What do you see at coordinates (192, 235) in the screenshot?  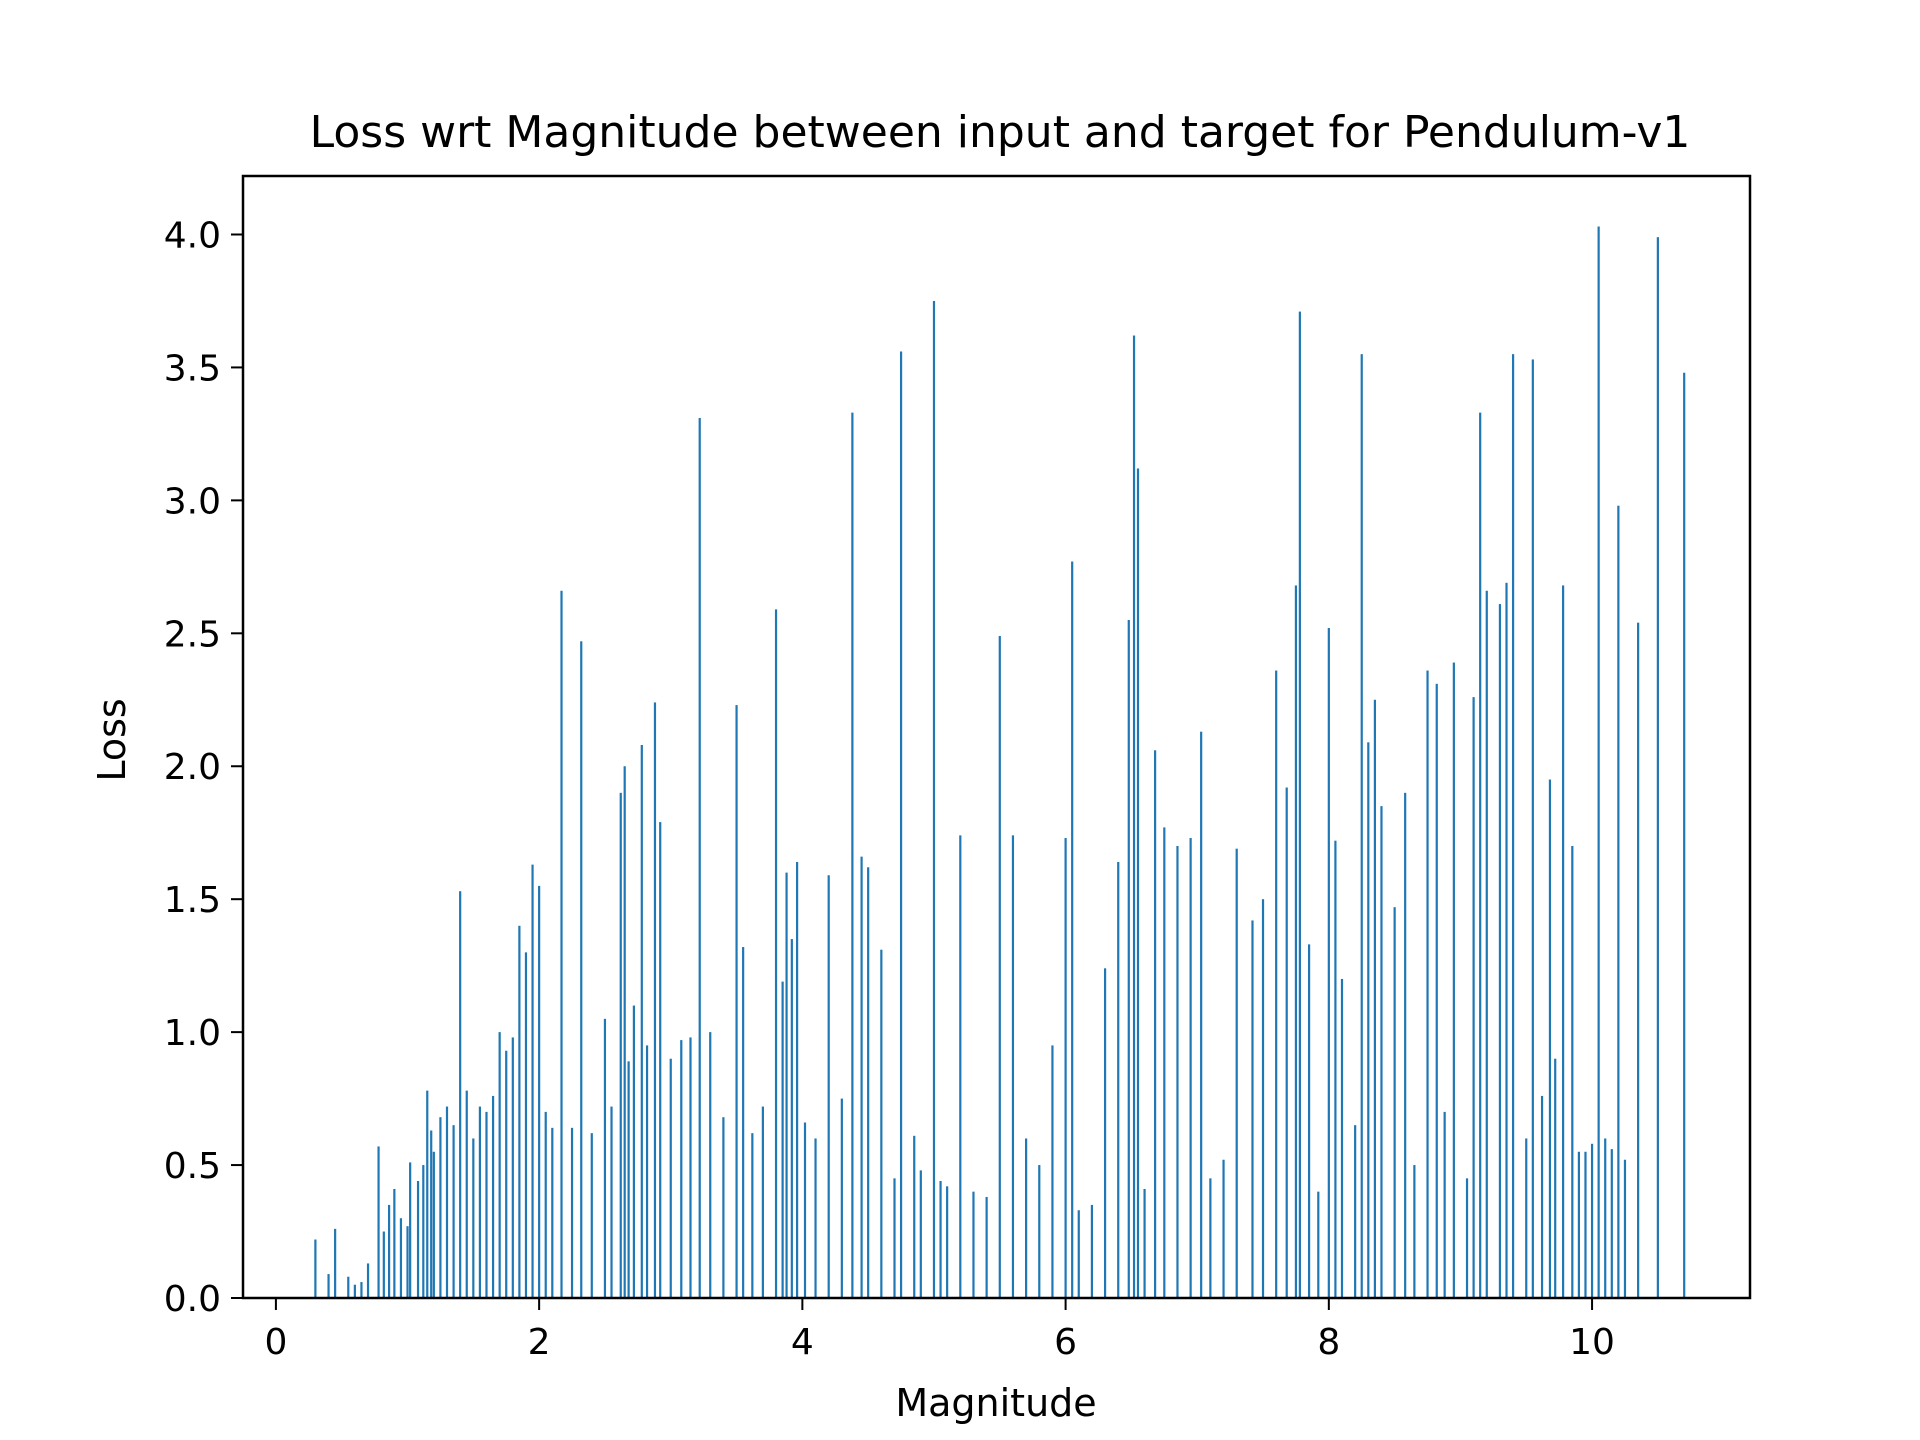 I see `y-tick-label: 4.0` at bounding box center [192, 235].